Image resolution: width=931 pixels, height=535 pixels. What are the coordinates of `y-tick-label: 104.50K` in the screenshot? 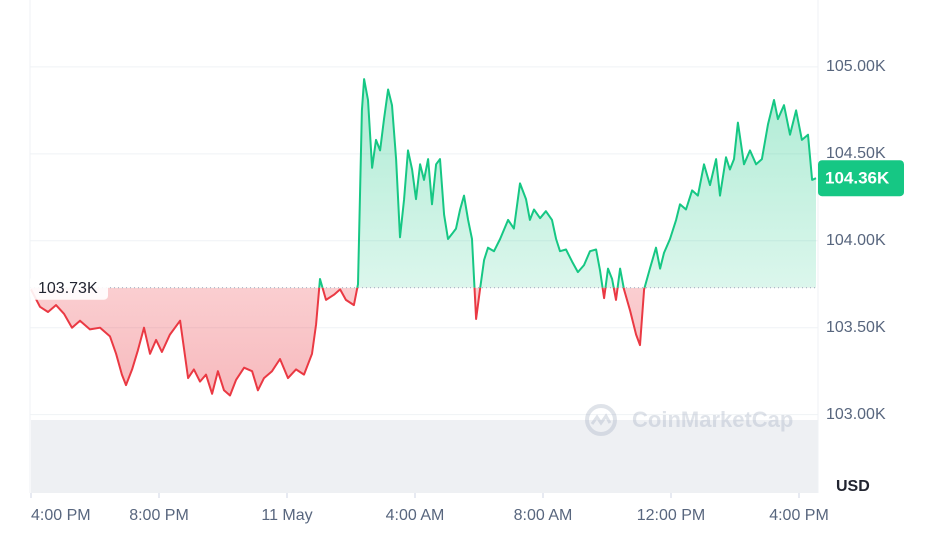 It's located at (856, 153).